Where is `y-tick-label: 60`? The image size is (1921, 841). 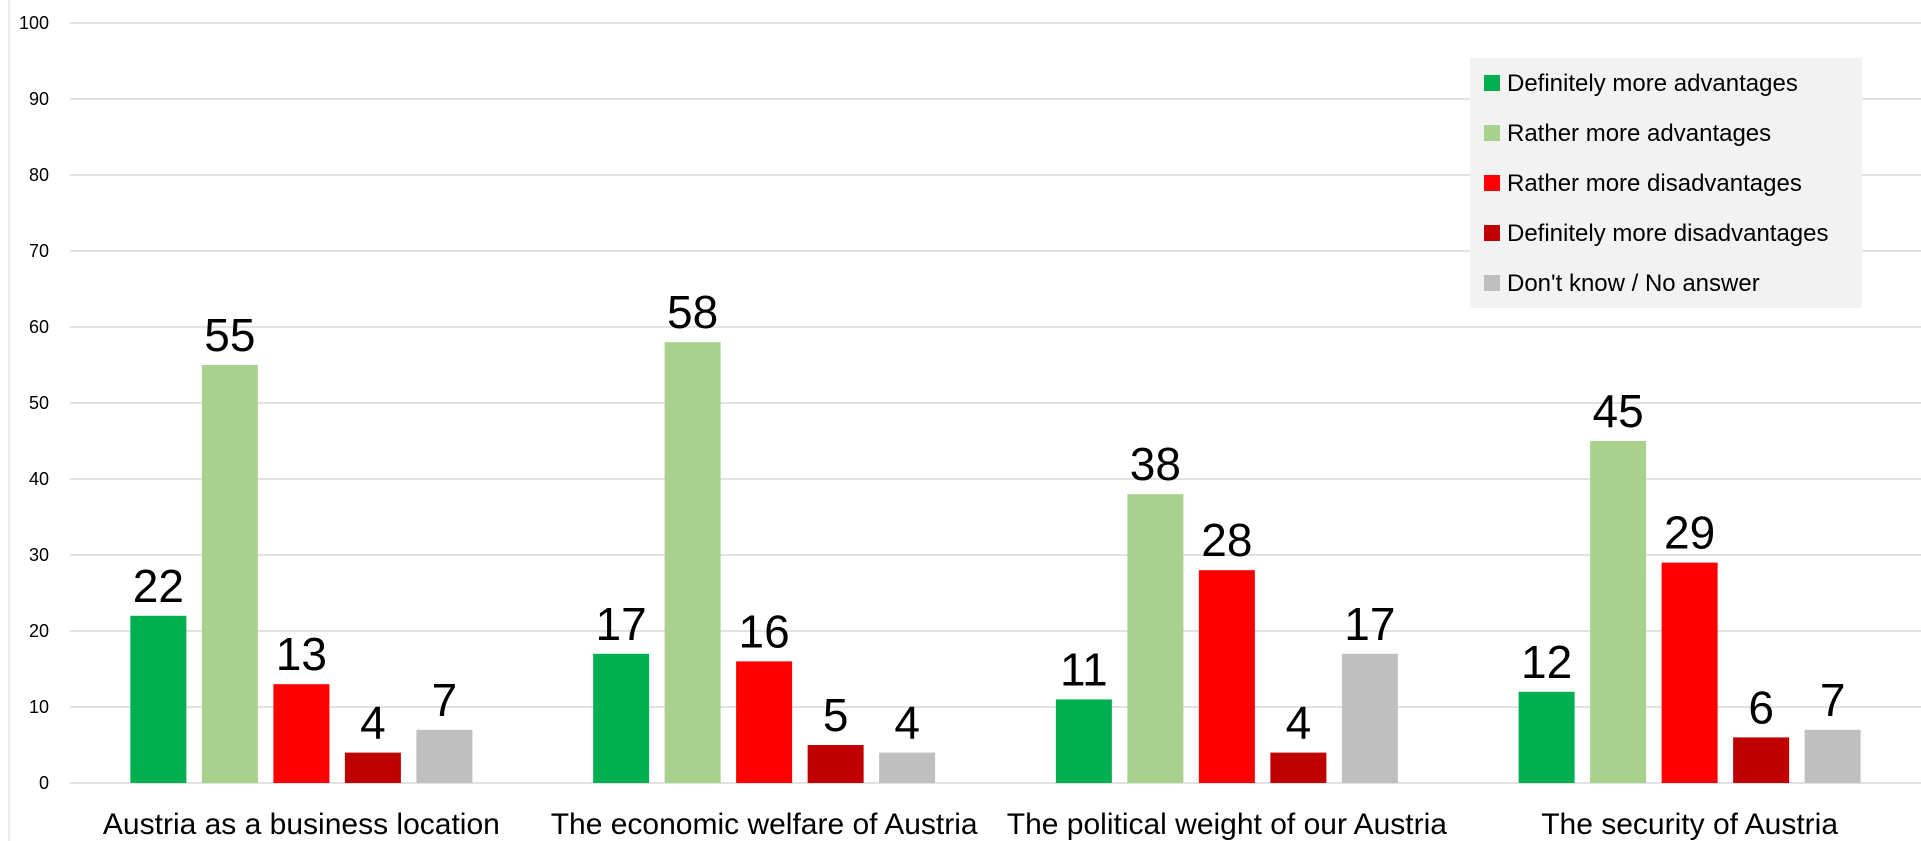
y-tick-label: 60 is located at coordinates (39, 327).